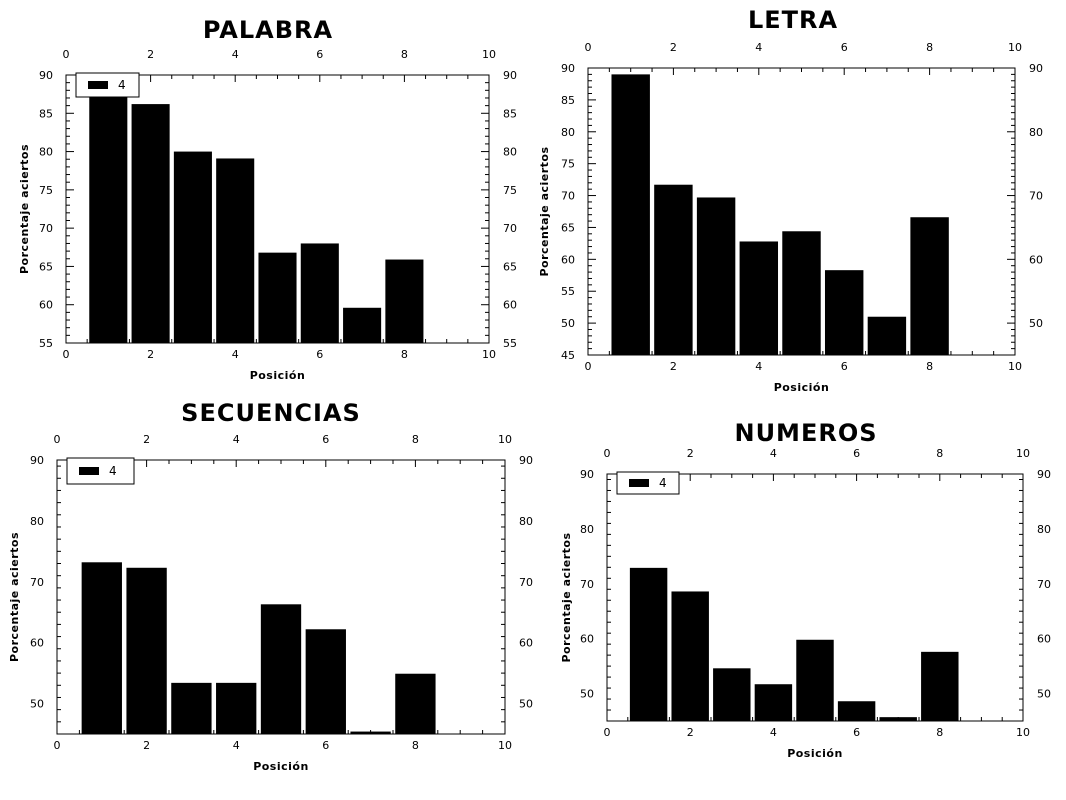  Describe the element at coordinates (510, 266) in the screenshot. I see `y-tick-label-right: 65` at that location.